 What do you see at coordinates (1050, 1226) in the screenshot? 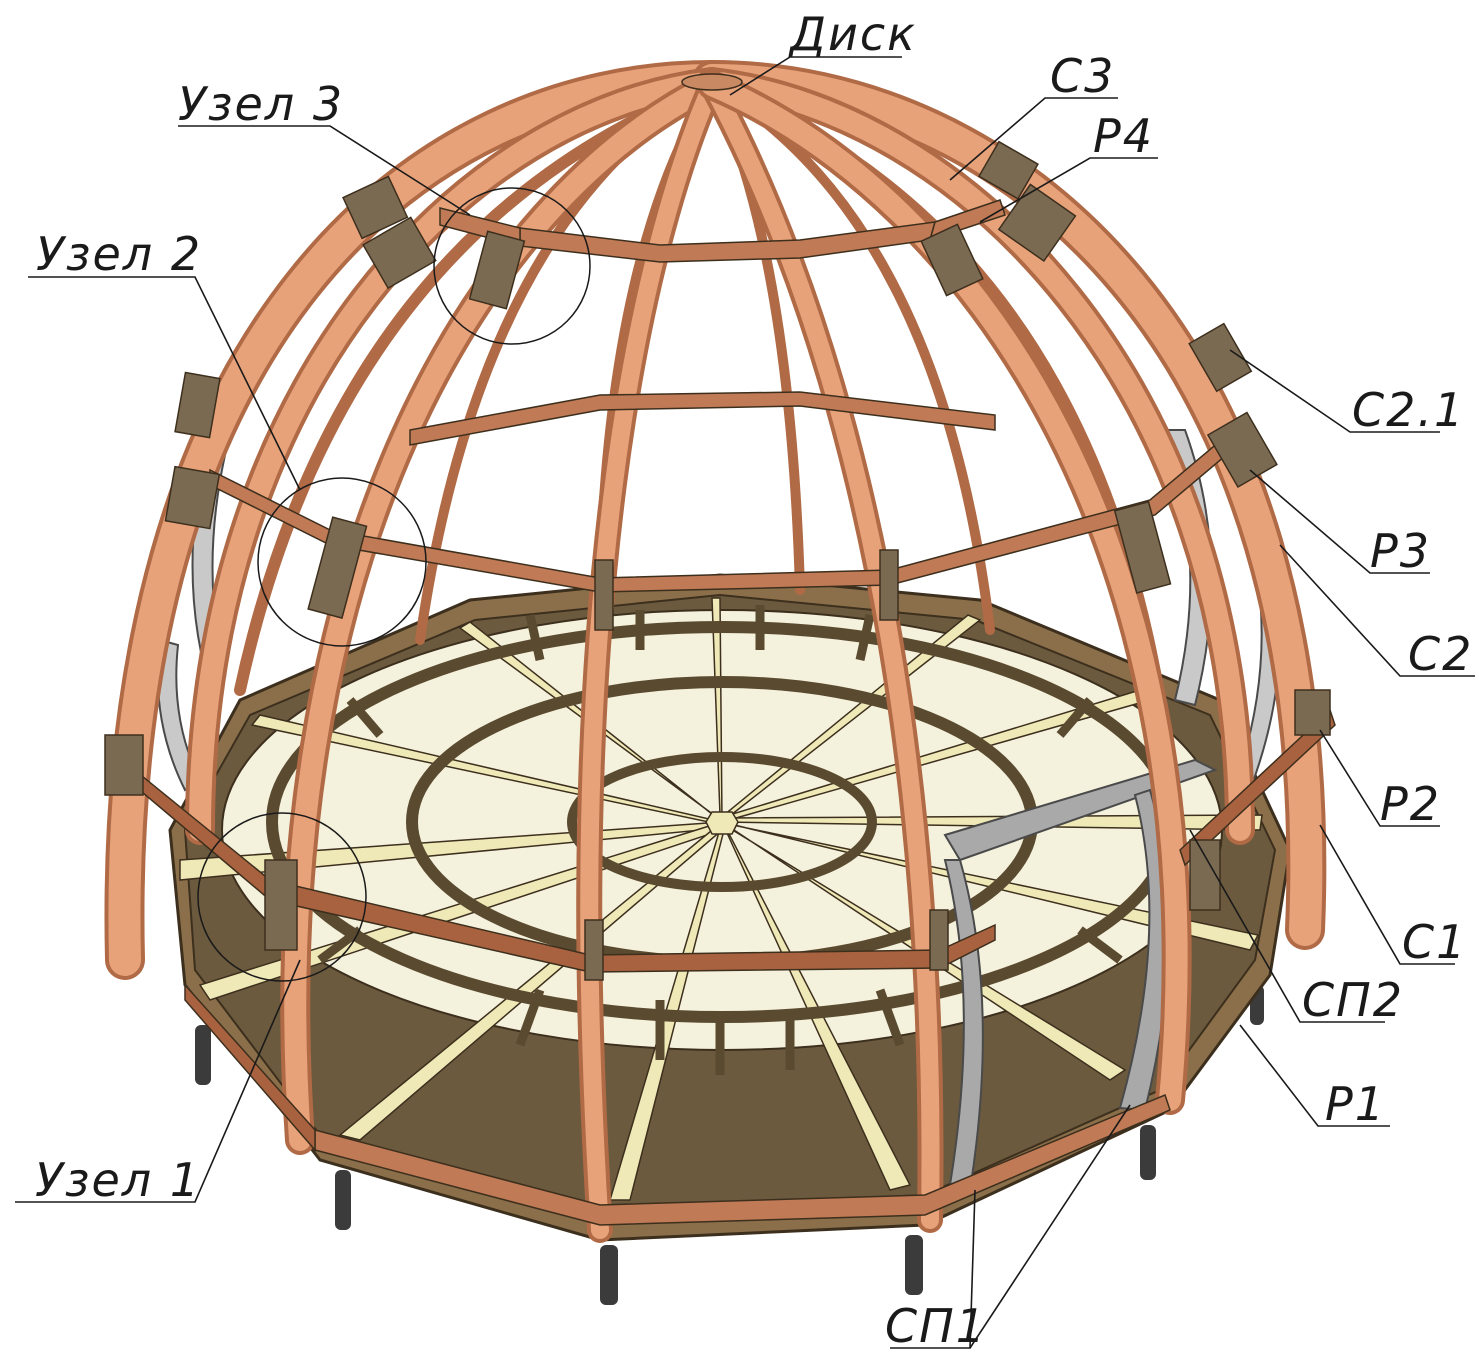
I see `leader-sp1-b` at bounding box center [1050, 1226].